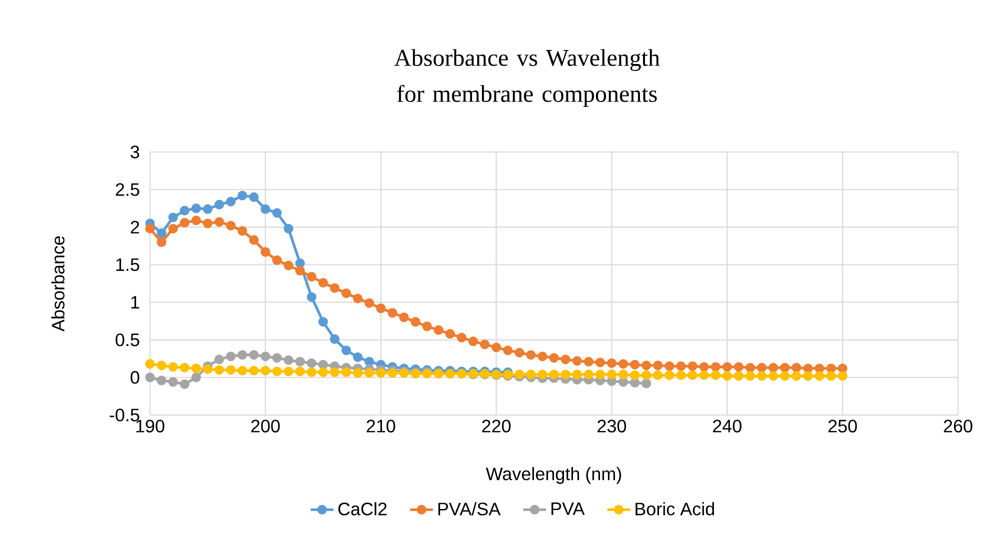  I want to click on y-tick-label: 2, so click(135, 227).